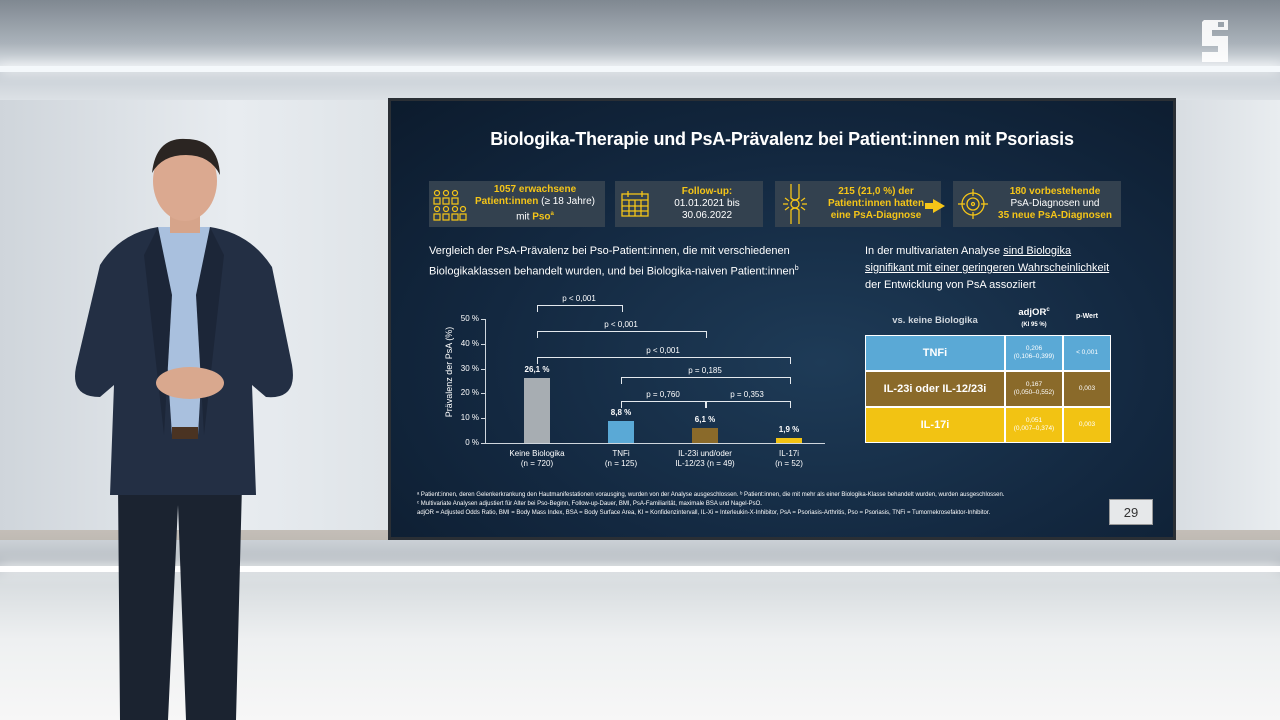  I want to click on table-row-tnfi-or: 0,206 (0,106–0,399), so click(1034, 353).